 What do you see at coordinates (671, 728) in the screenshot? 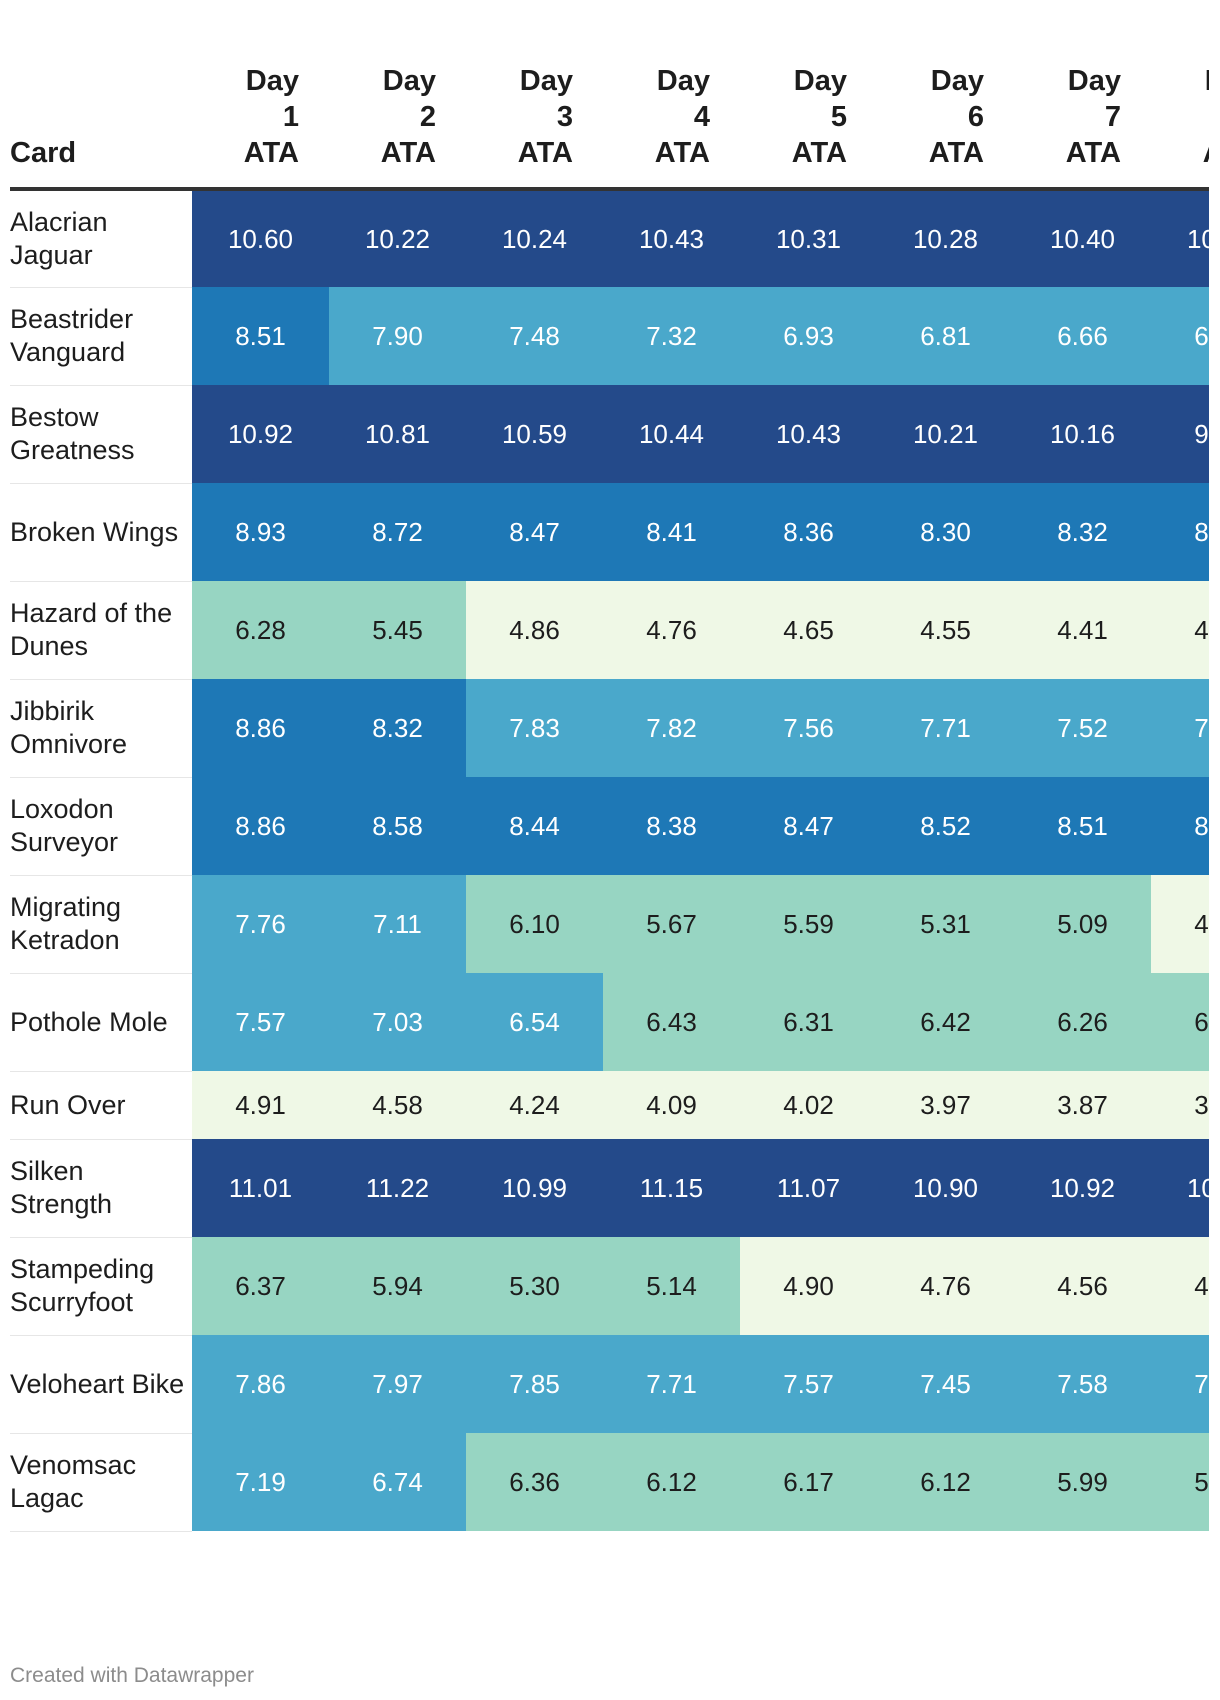
I see `value-cell: 7.82` at bounding box center [671, 728].